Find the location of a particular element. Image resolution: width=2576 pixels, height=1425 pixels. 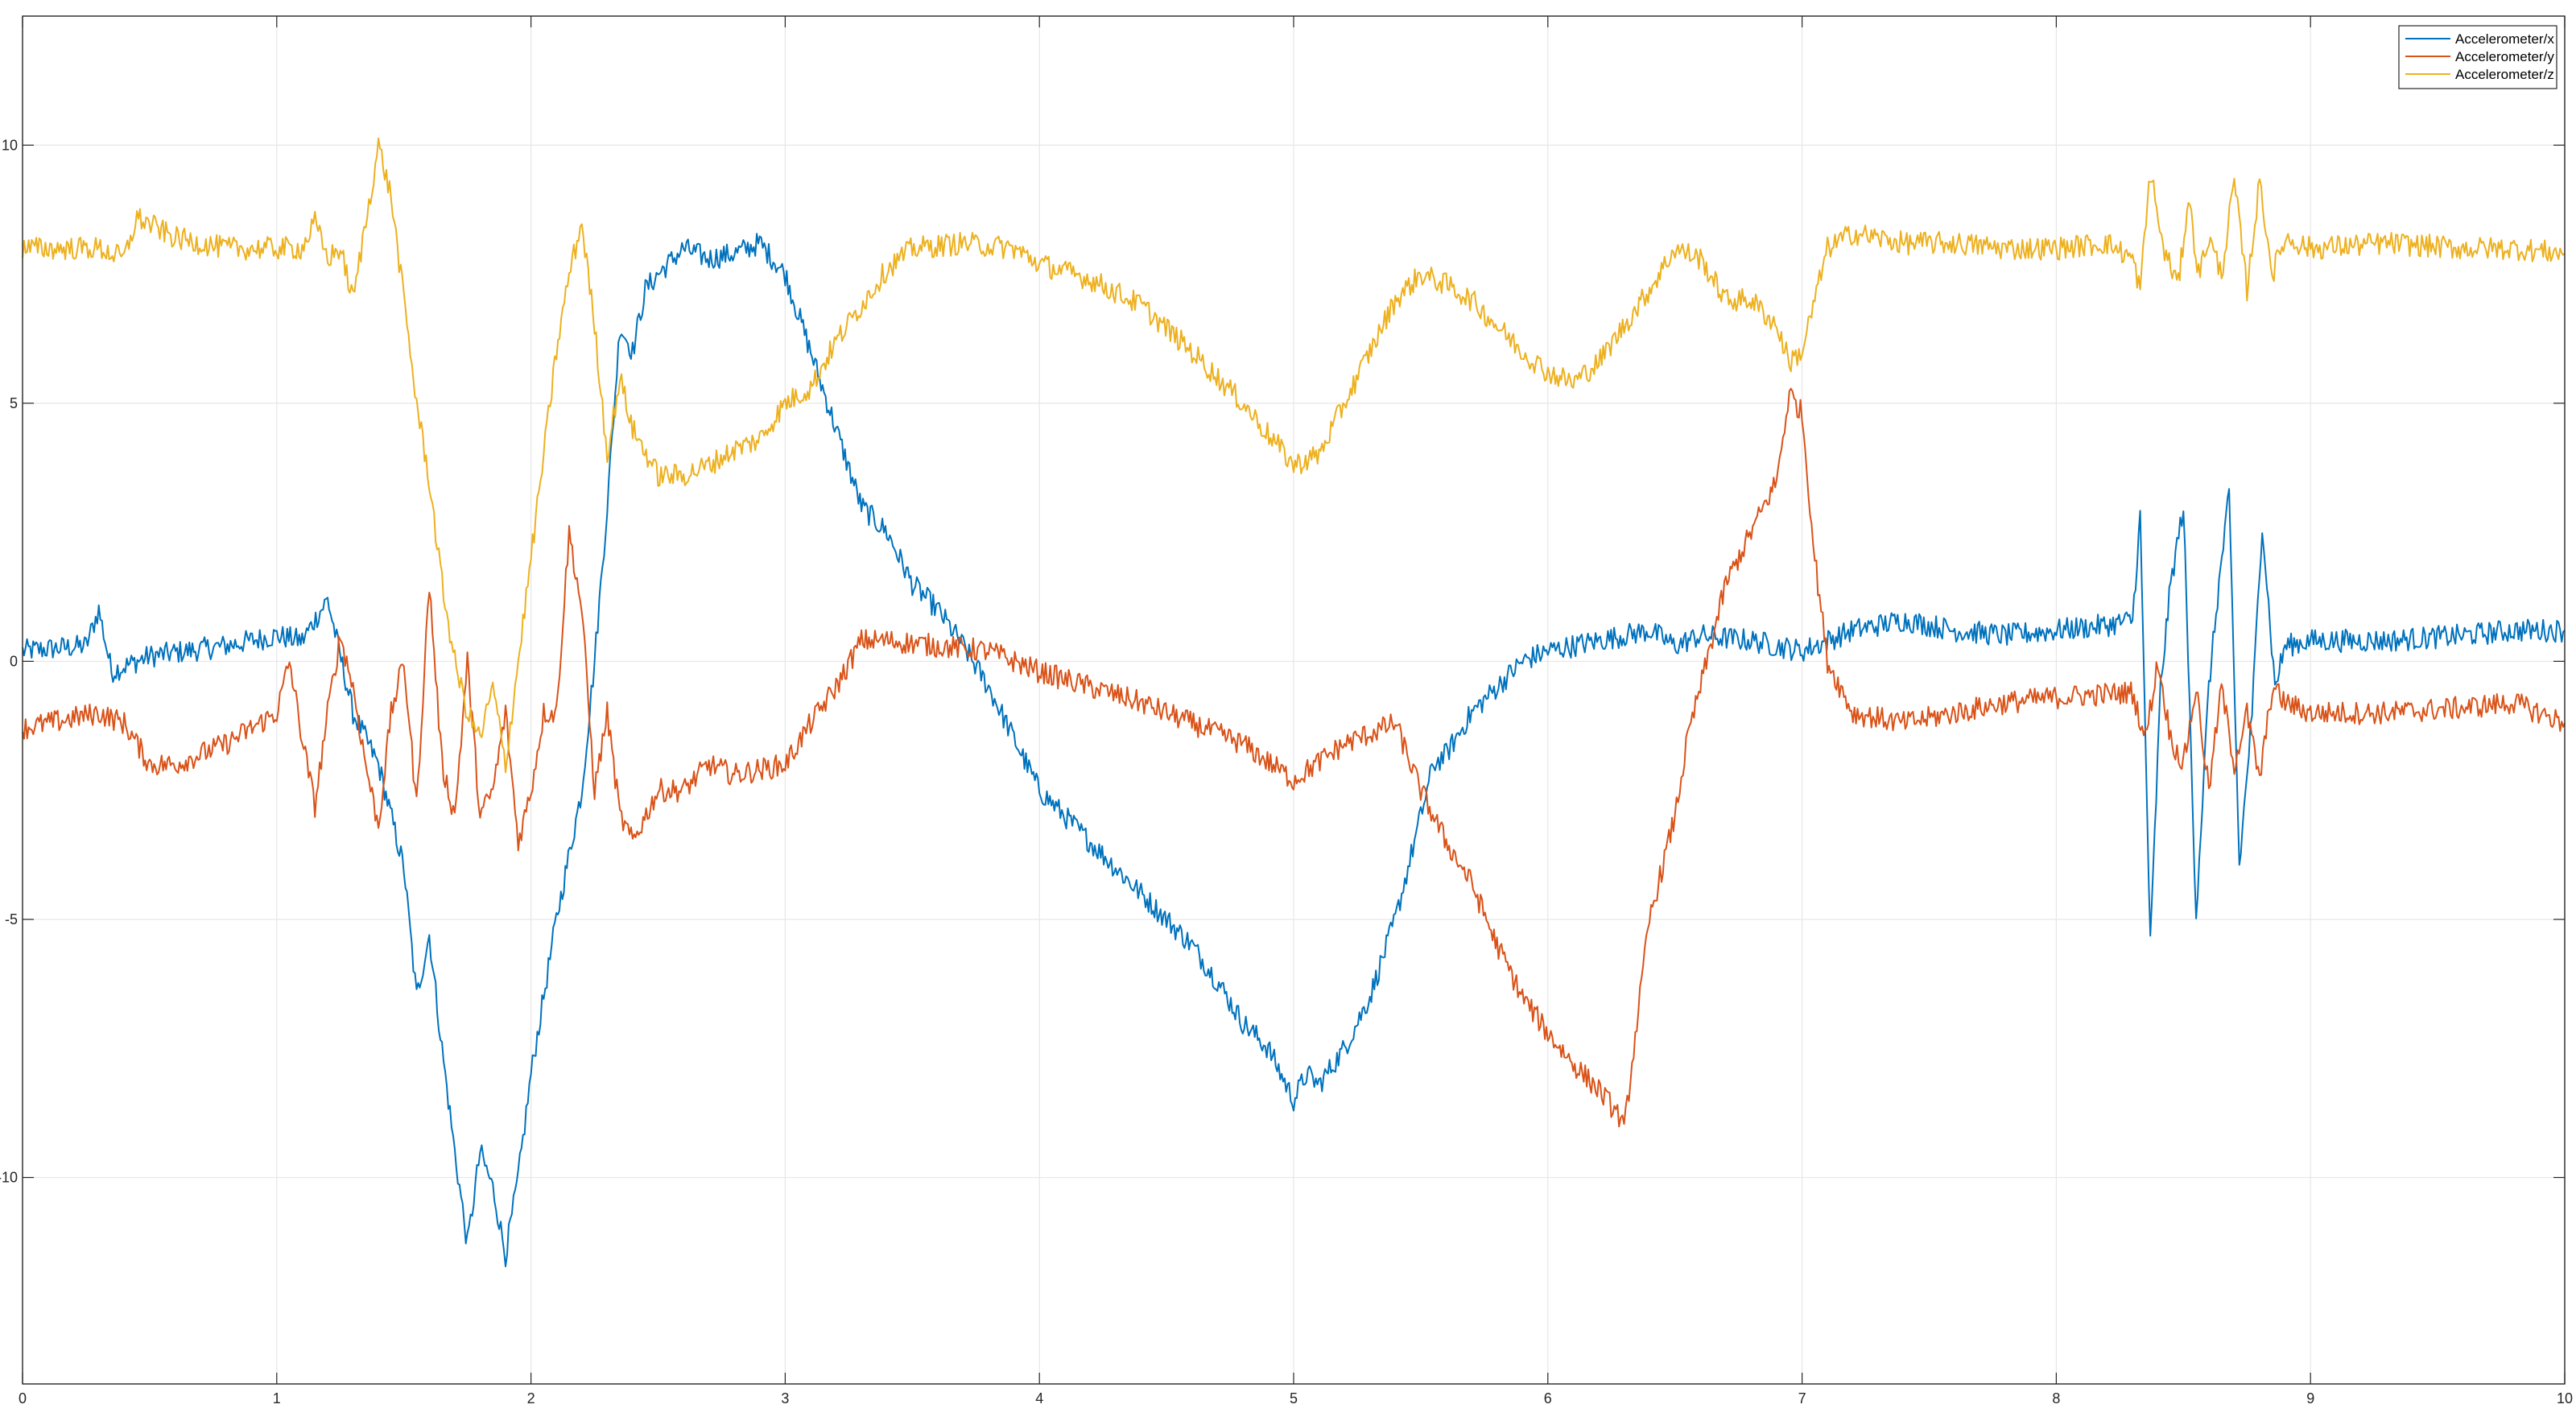

x-tick-label: 9 is located at coordinates (2310, 1398).